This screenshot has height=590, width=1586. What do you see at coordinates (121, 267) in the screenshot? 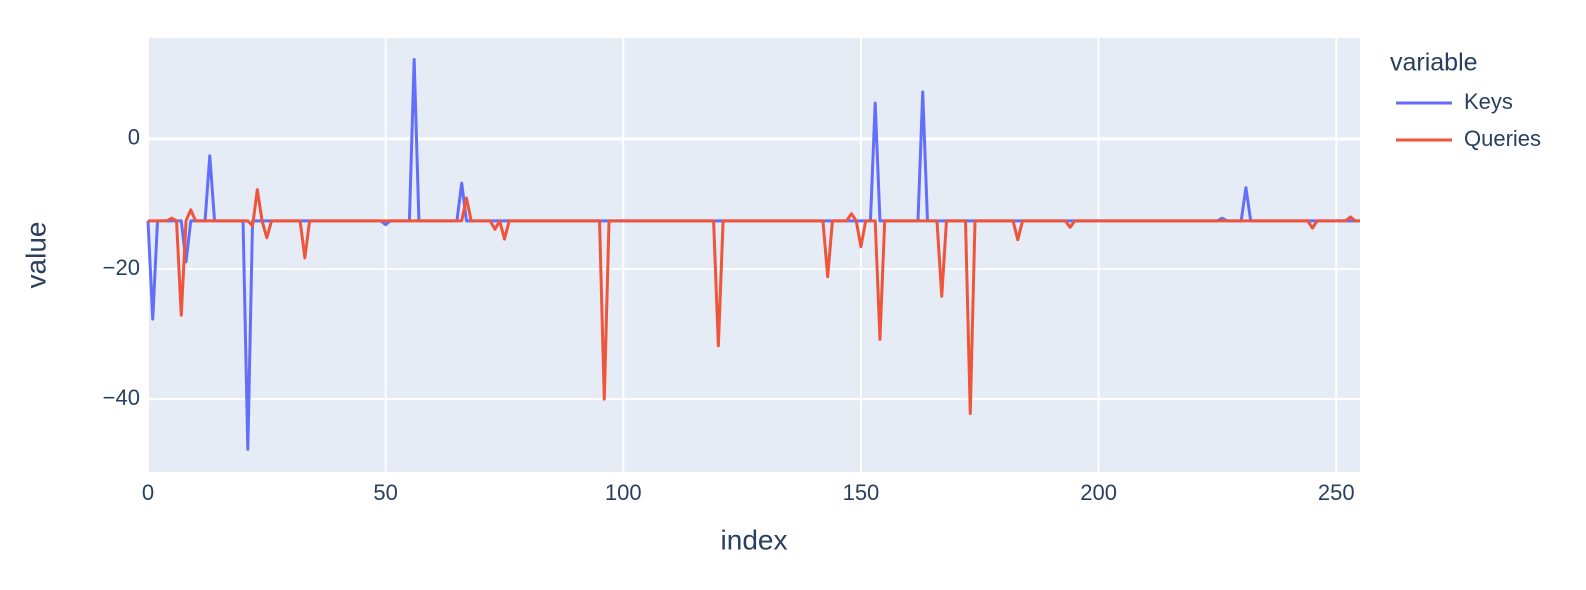
I see `y-tick-label: −20` at bounding box center [121, 267].